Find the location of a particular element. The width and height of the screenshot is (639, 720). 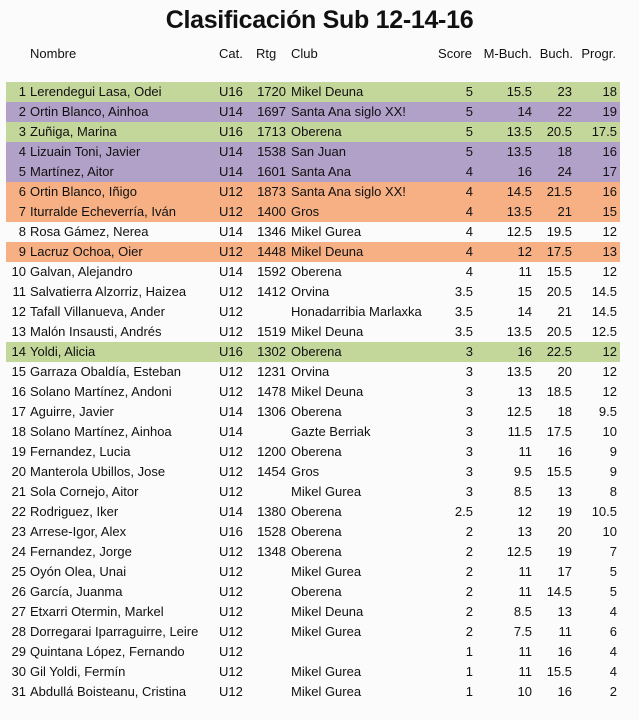

rank-cell: 7 is located at coordinates (22, 211).